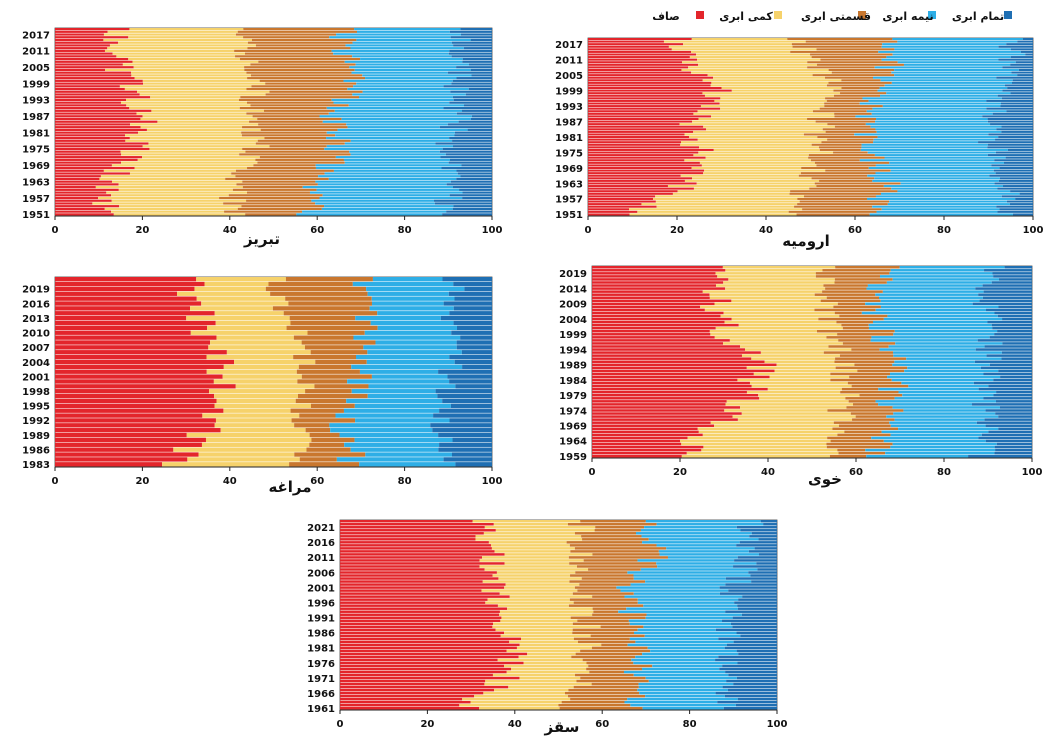 The width and height of the screenshot is (1044, 736). Describe the element at coordinates (907, 16) in the screenshot. I see `legend-label-4: نیمه ابری` at that location.